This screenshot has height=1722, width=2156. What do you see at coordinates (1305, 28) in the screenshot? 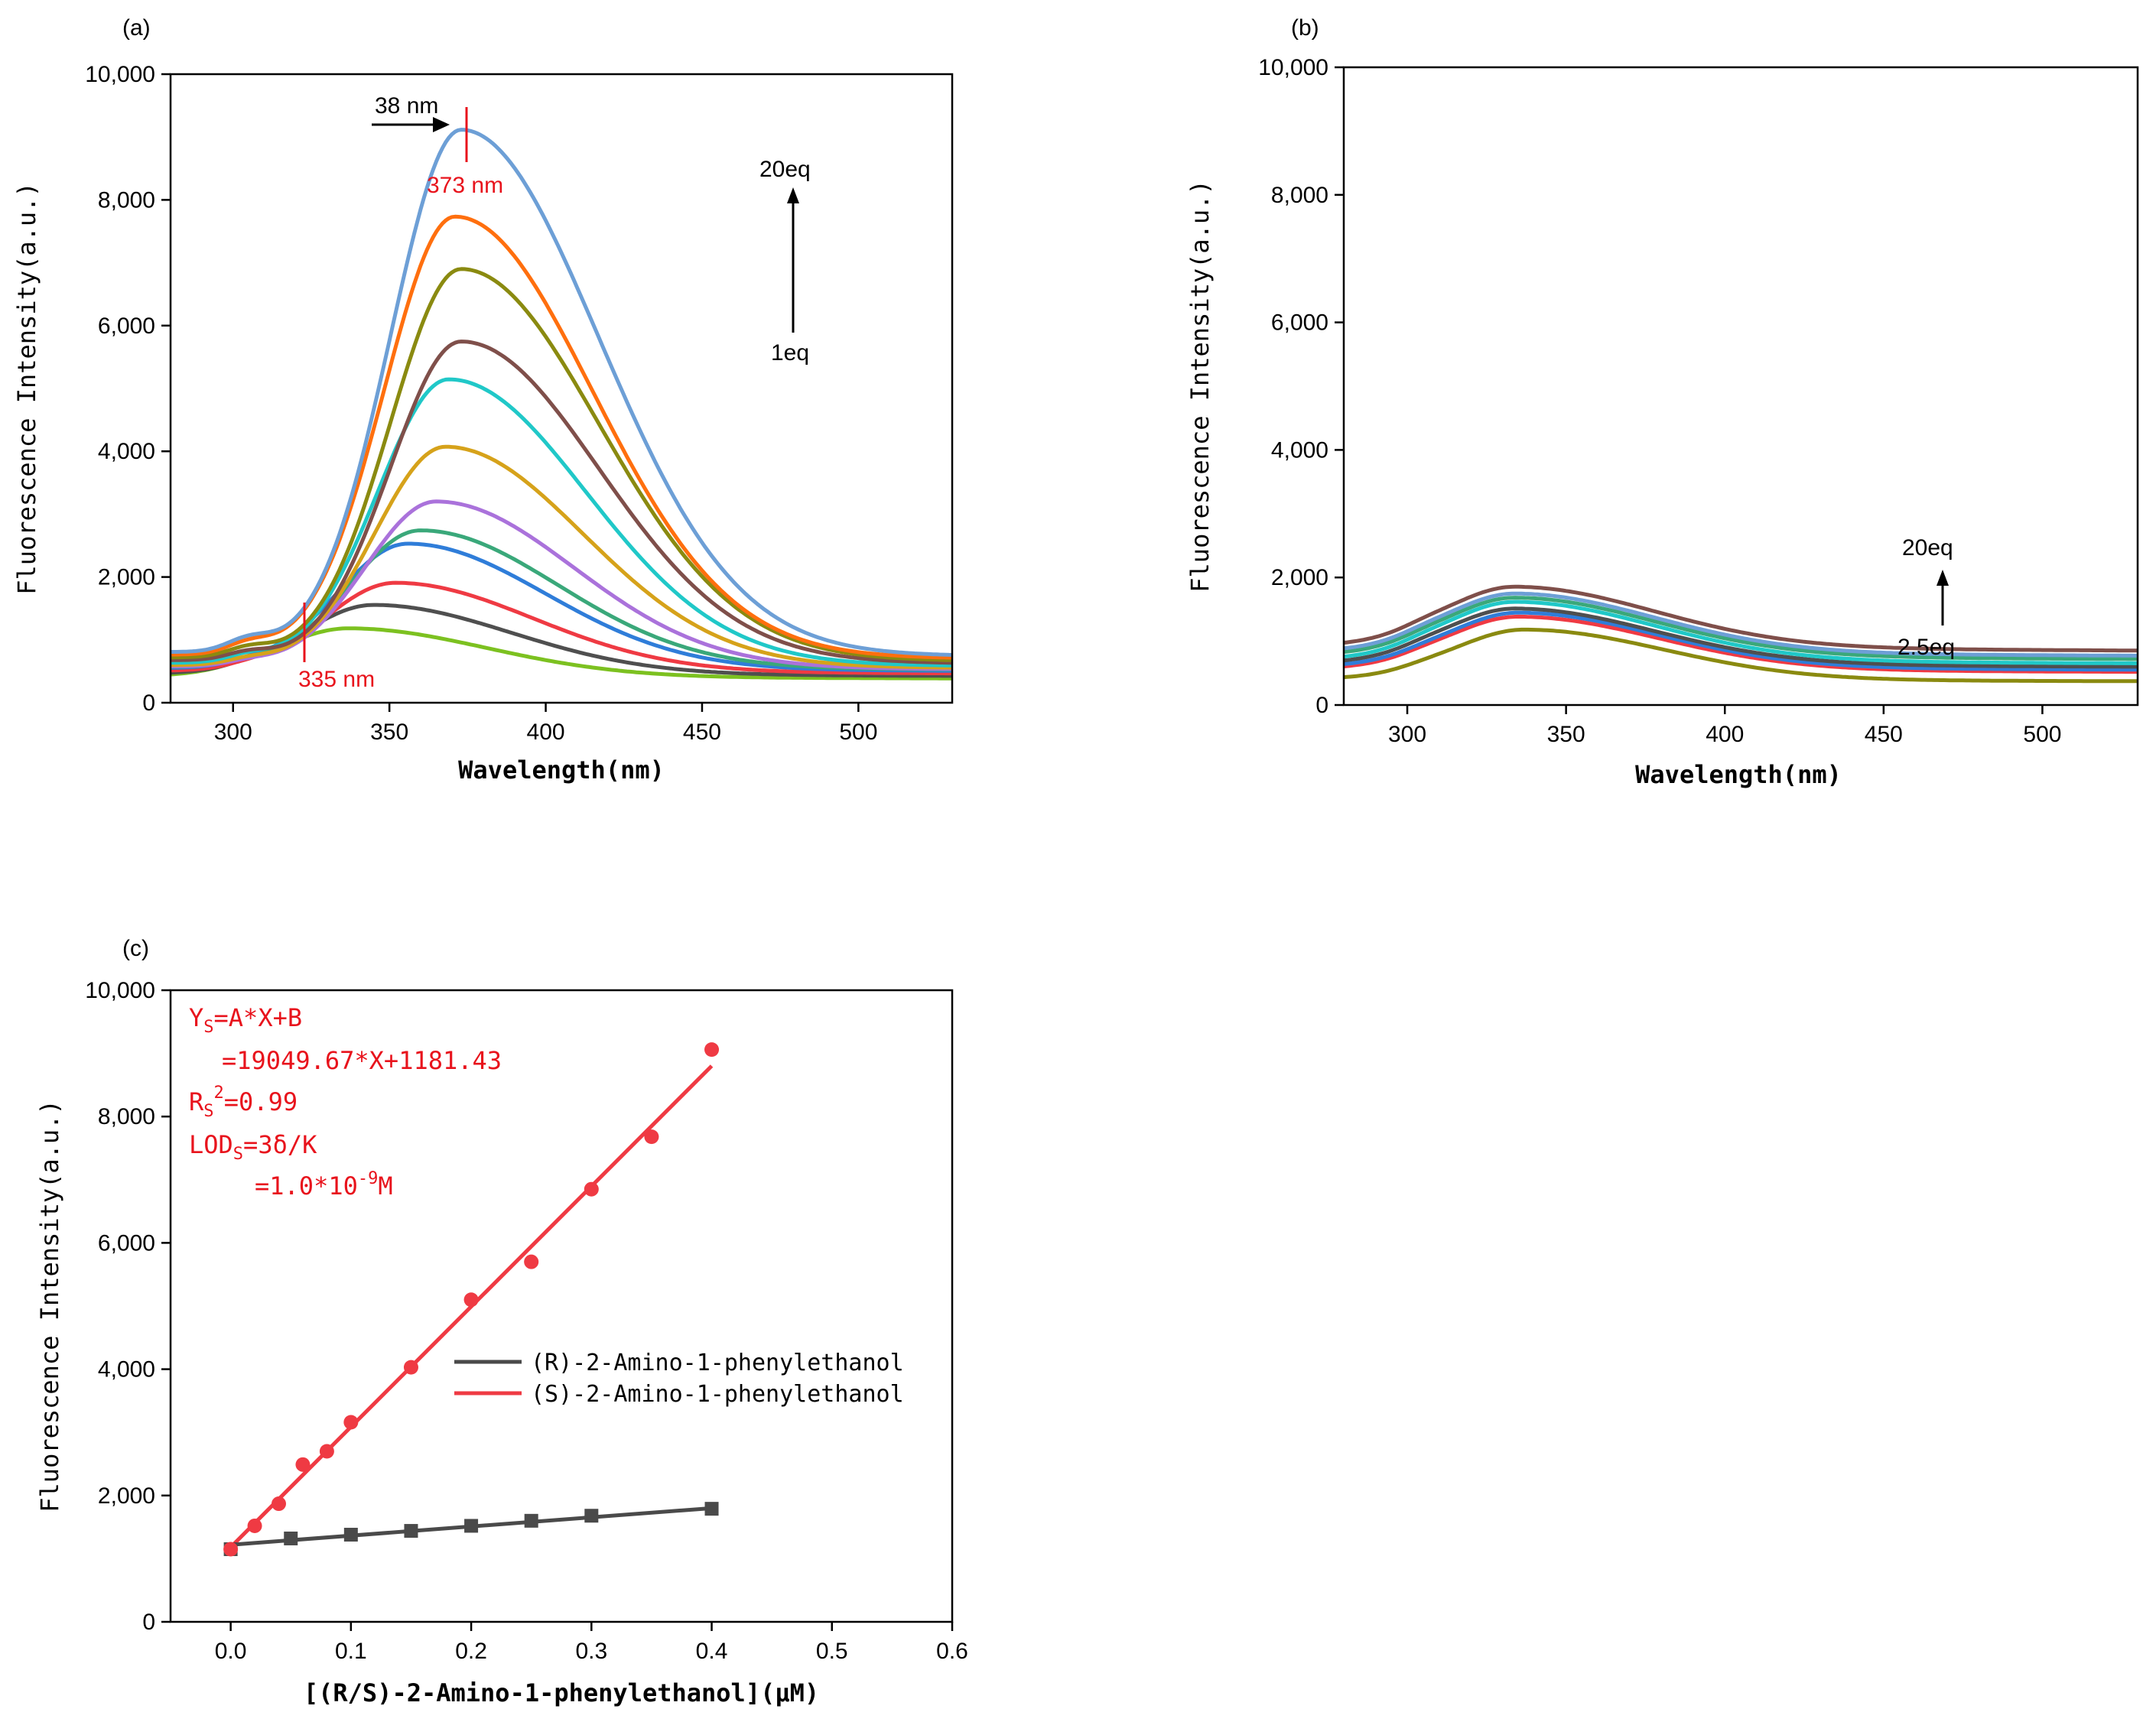
I see `panel-b-label: (b)` at bounding box center [1305, 28].